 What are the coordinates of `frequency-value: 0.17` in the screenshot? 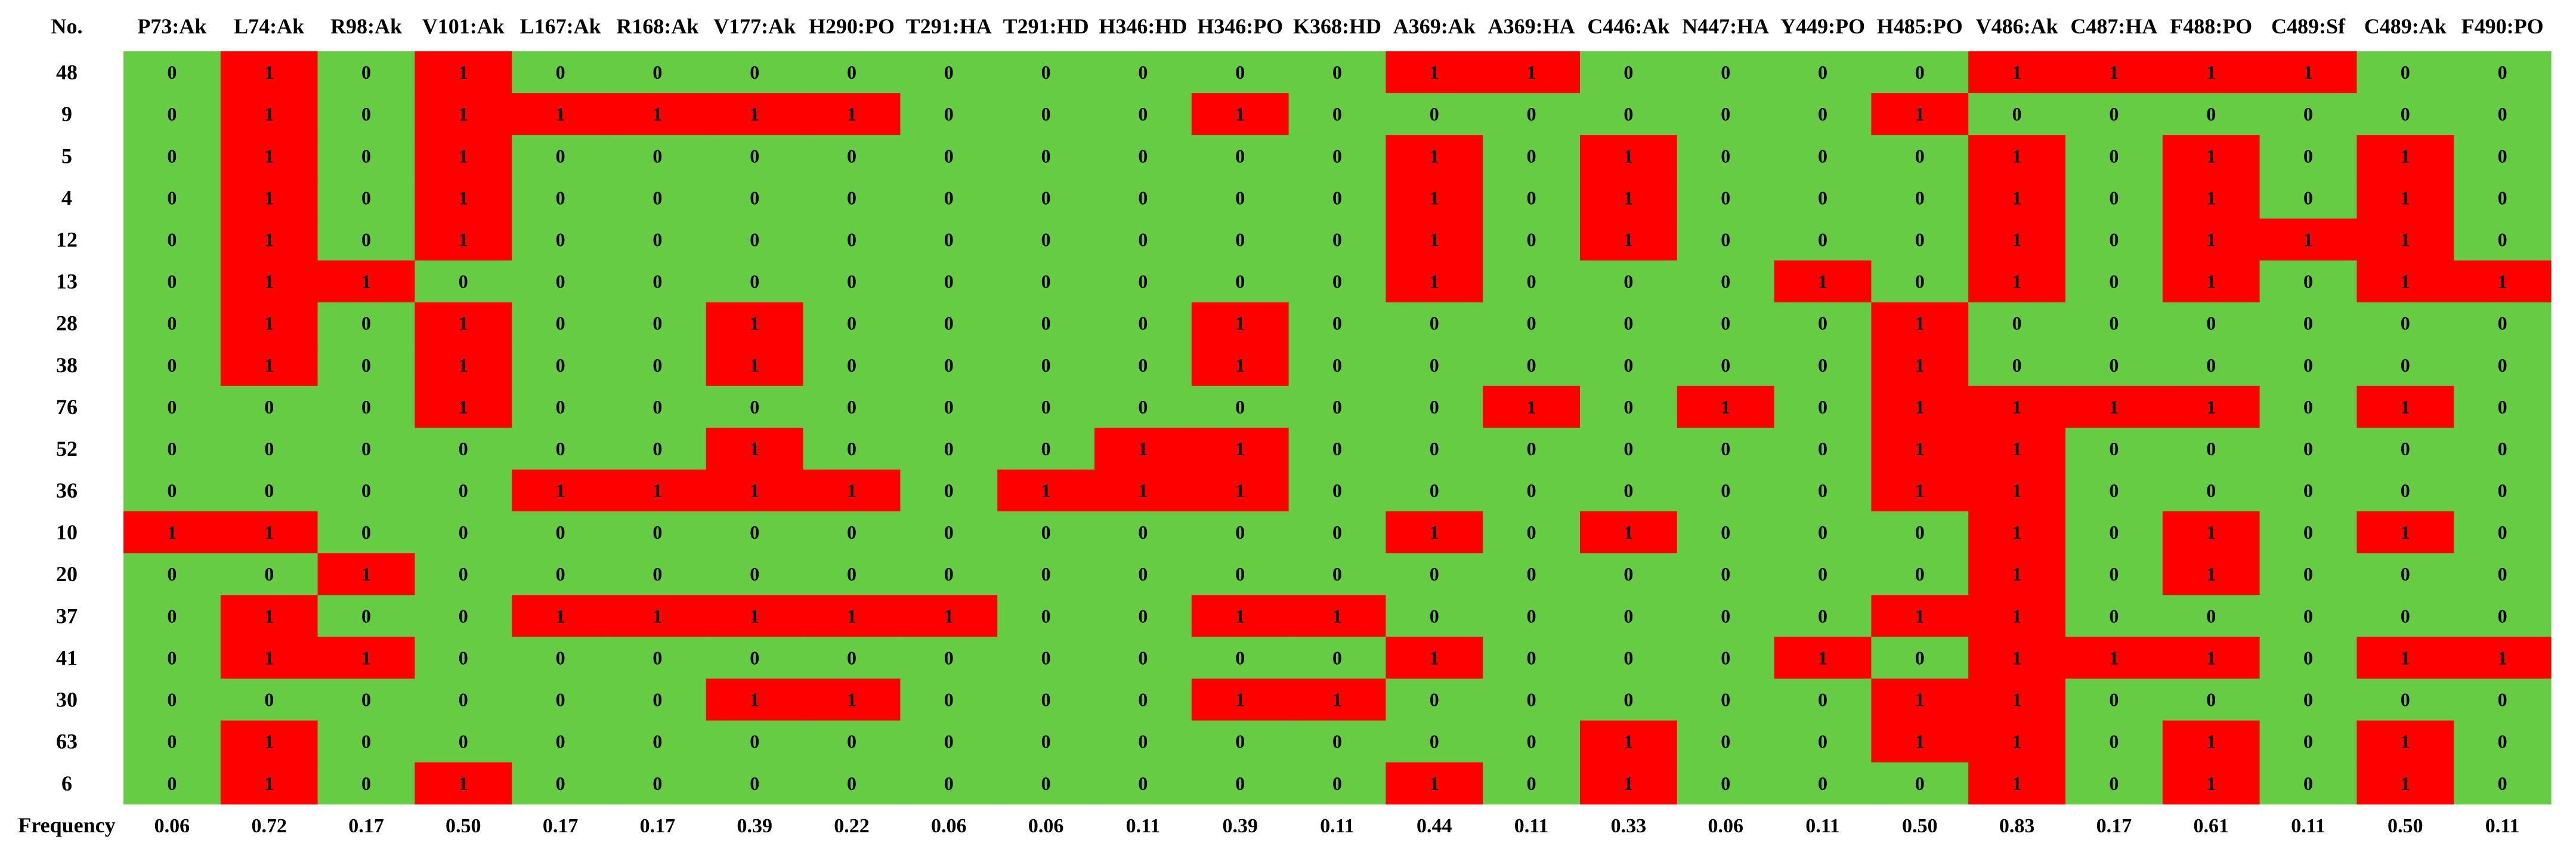 It's located at (658, 826).